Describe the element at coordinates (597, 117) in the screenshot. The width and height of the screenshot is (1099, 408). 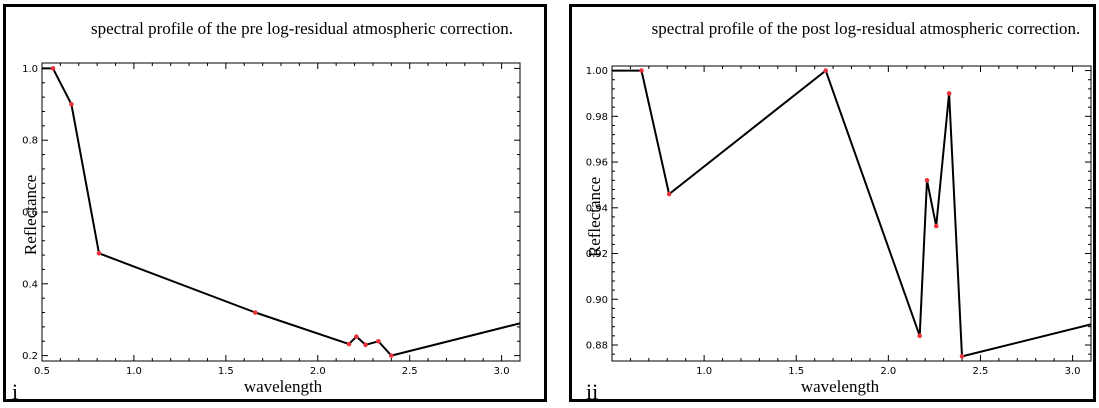
I see `y-tick-label: 0.98` at that location.